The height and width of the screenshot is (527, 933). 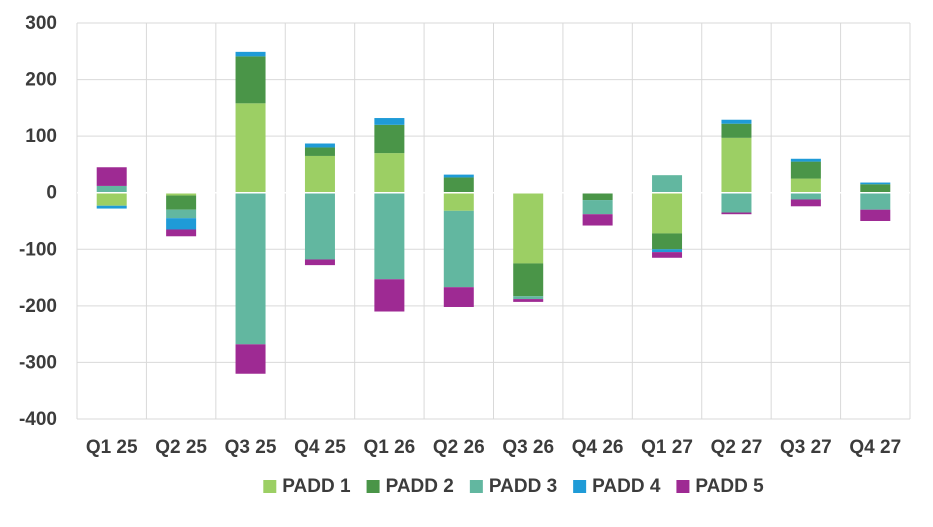 What do you see at coordinates (528, 447) in the screenshot?
I see `x-tick-label: Q3 26` at bounding box center [528, 447].